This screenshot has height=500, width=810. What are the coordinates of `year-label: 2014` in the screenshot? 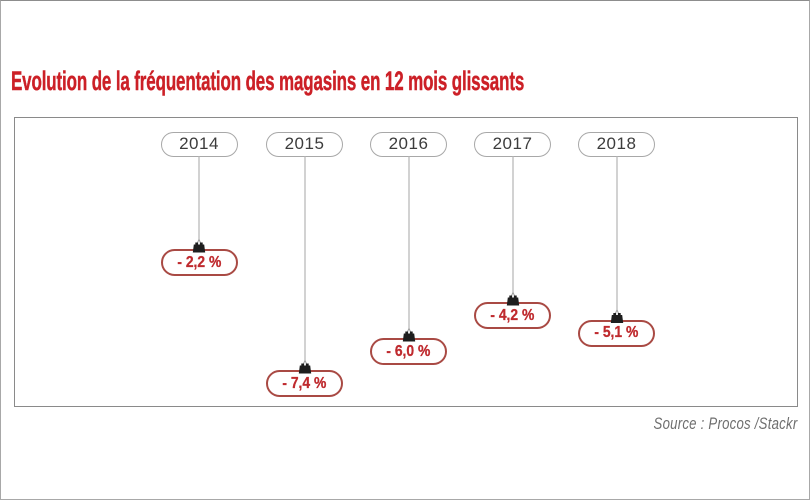 It's located at (199, 143).